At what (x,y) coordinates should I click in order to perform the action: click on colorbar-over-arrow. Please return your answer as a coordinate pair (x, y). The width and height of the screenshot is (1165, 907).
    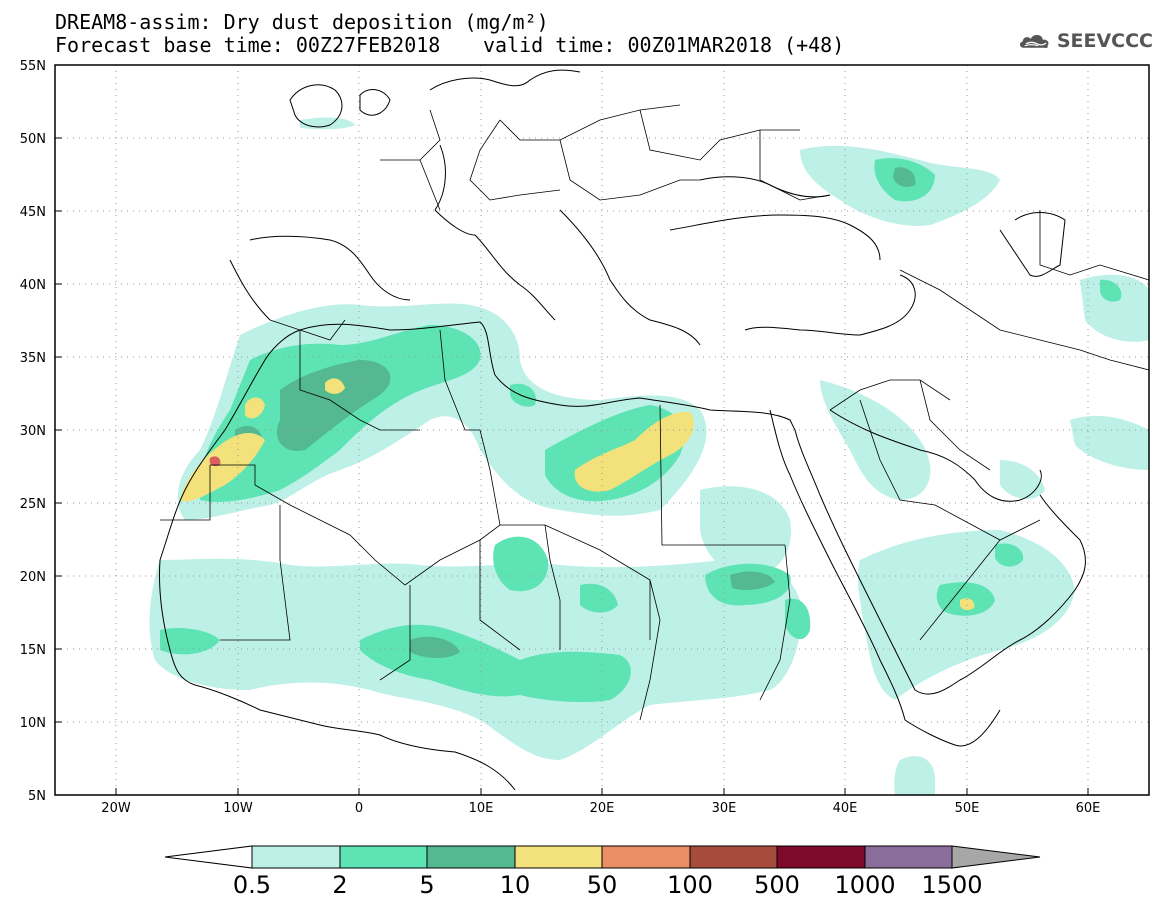
    Looking at the image, I should click on (996, 857).